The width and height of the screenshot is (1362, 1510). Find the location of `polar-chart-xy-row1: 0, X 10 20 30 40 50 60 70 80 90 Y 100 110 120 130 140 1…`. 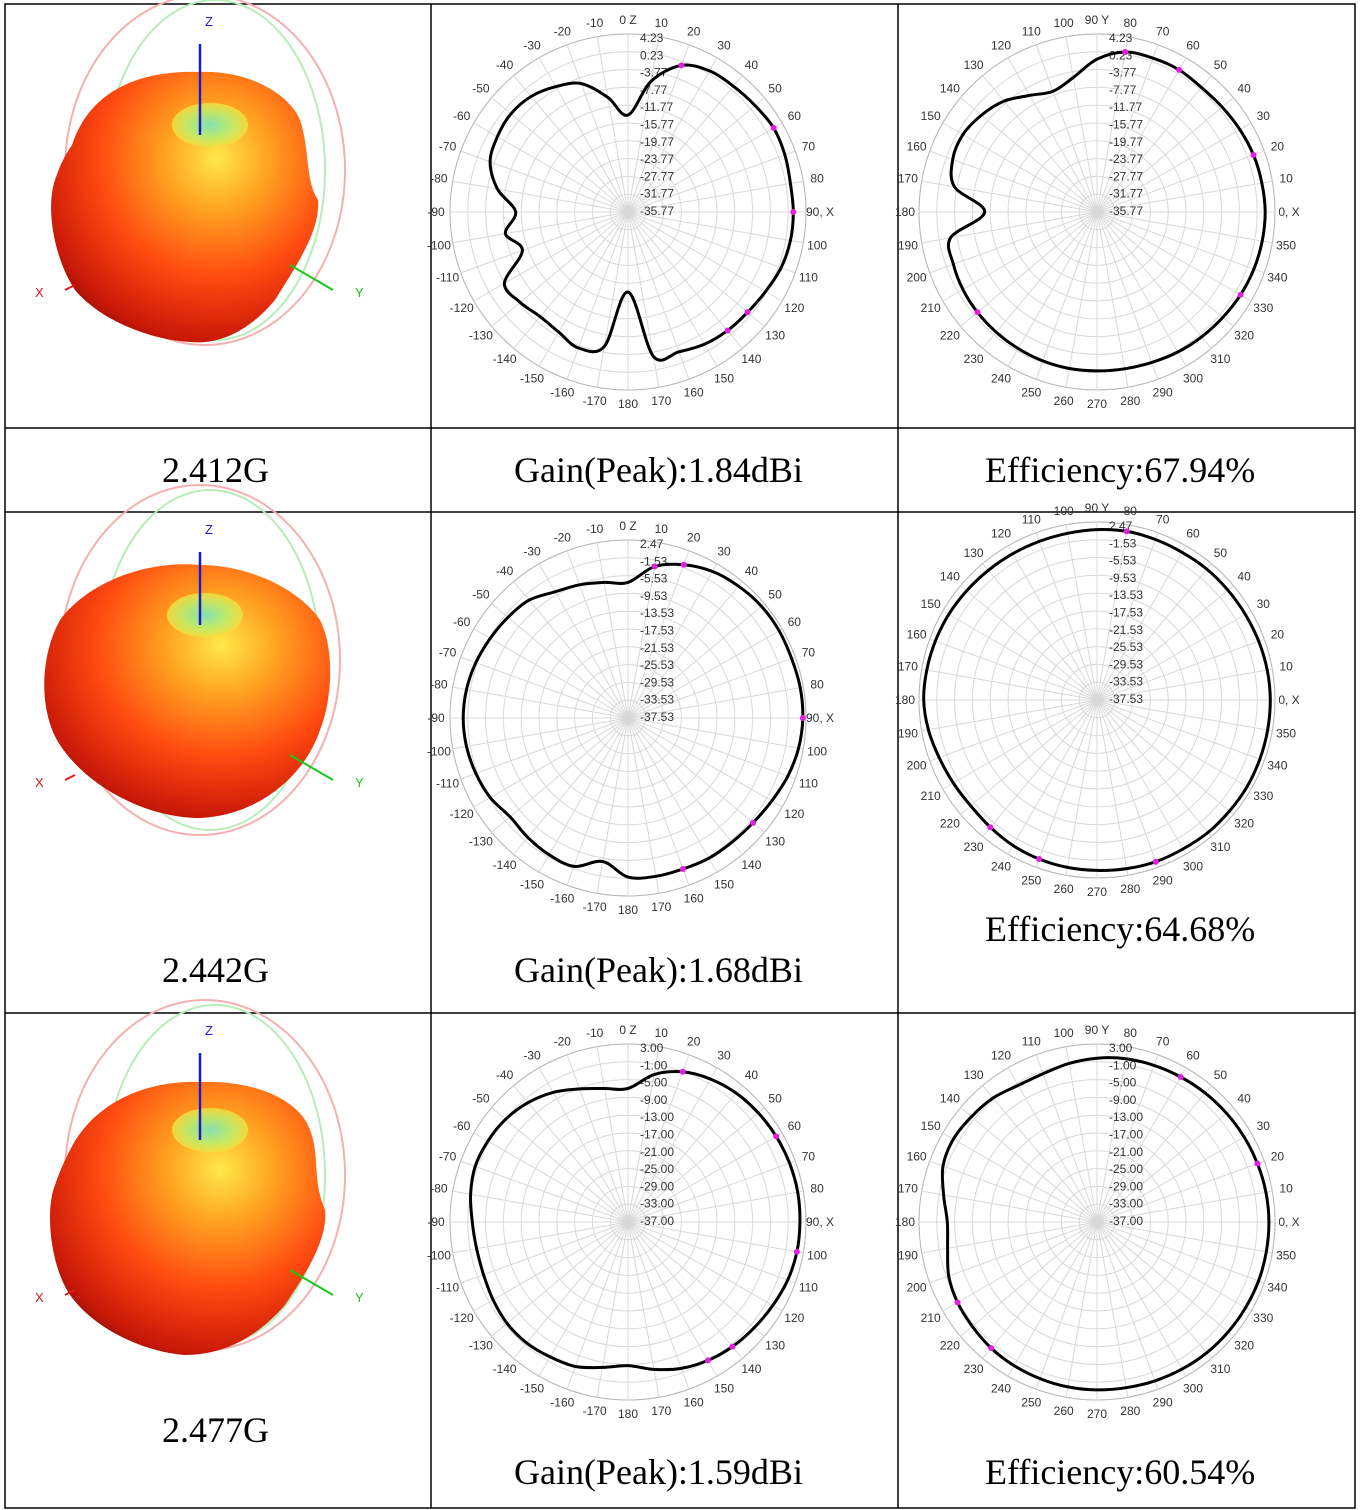

polar-chart-xy-row1: 0, X 10 20 30 40 50 60 70 80 90 Y 100 110 120 130 140 1… is located at coordinates (1097, 212).